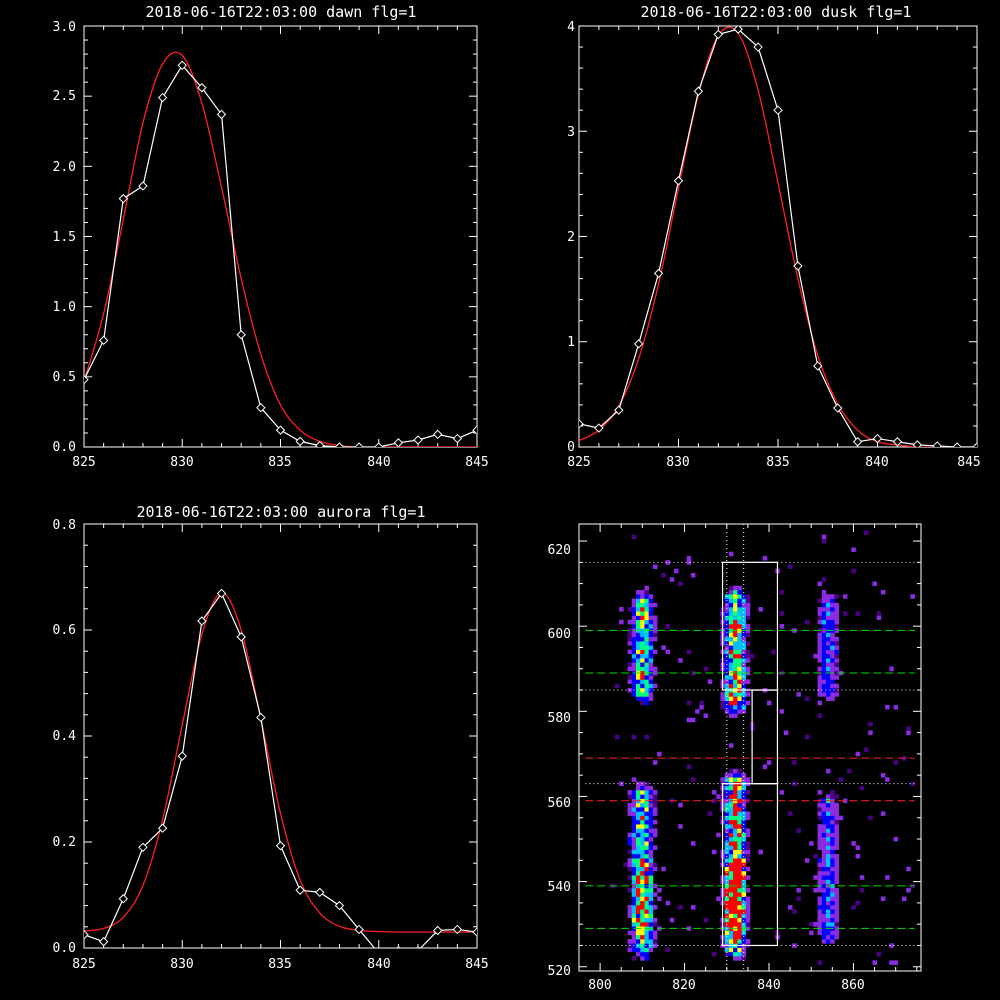  I want to click on y-tick-label: 2.0, so click(64, 167).